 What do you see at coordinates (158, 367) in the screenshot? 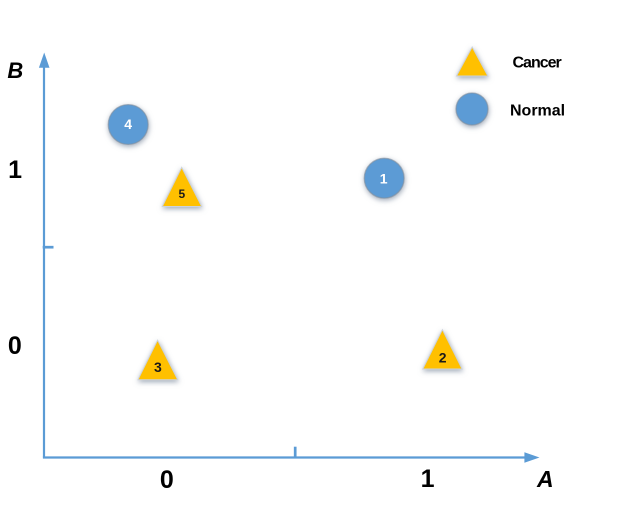
I see `svg-text: 3` at bounding box center [158, 367].